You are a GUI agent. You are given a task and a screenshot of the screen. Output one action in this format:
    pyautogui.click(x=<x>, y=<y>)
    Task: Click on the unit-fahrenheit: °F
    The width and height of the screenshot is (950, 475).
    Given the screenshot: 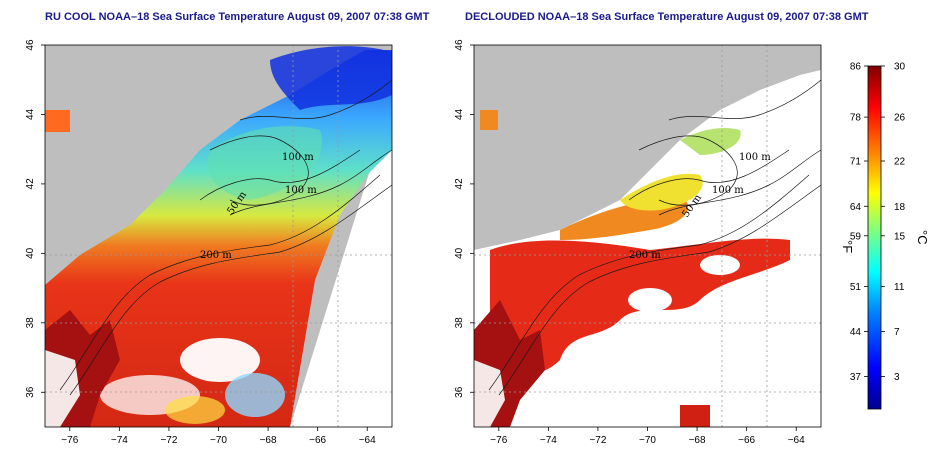 What is the action you would take?
    pyautogui.click(x=847, y=246)
    